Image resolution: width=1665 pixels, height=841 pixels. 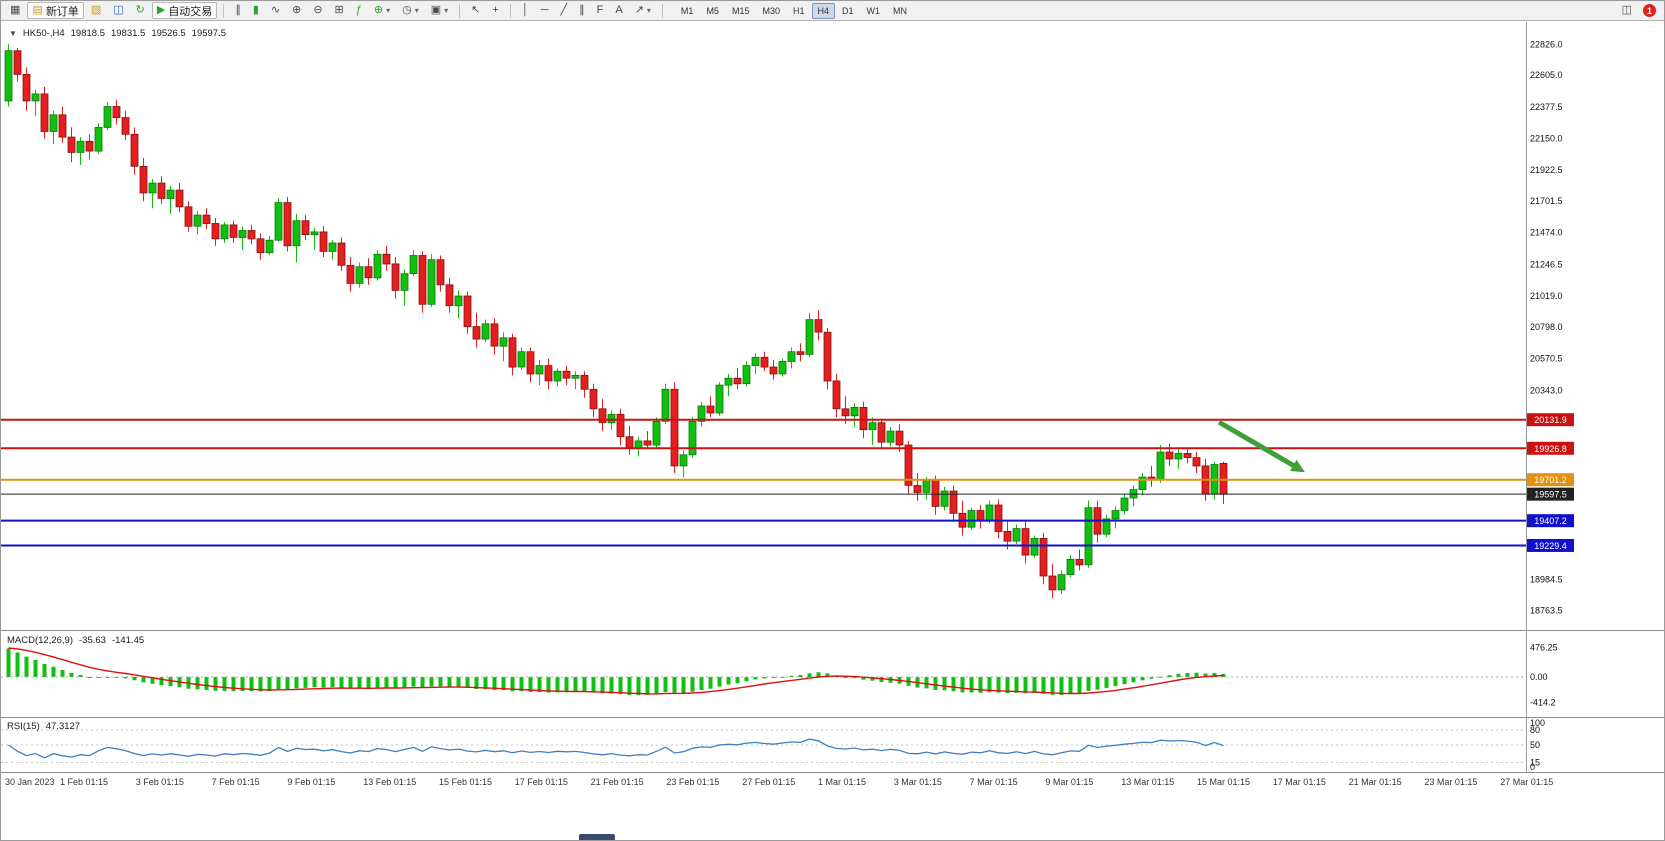 I want to click on rsi-axis-label: 15, so click(x=1535, y=763).